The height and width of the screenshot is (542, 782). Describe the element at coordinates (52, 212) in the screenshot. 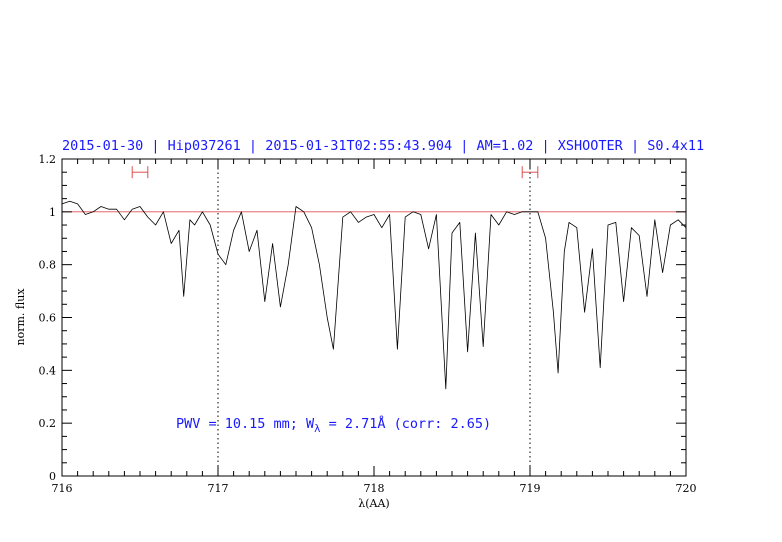

I see `y-tick-label: 1` at that location.